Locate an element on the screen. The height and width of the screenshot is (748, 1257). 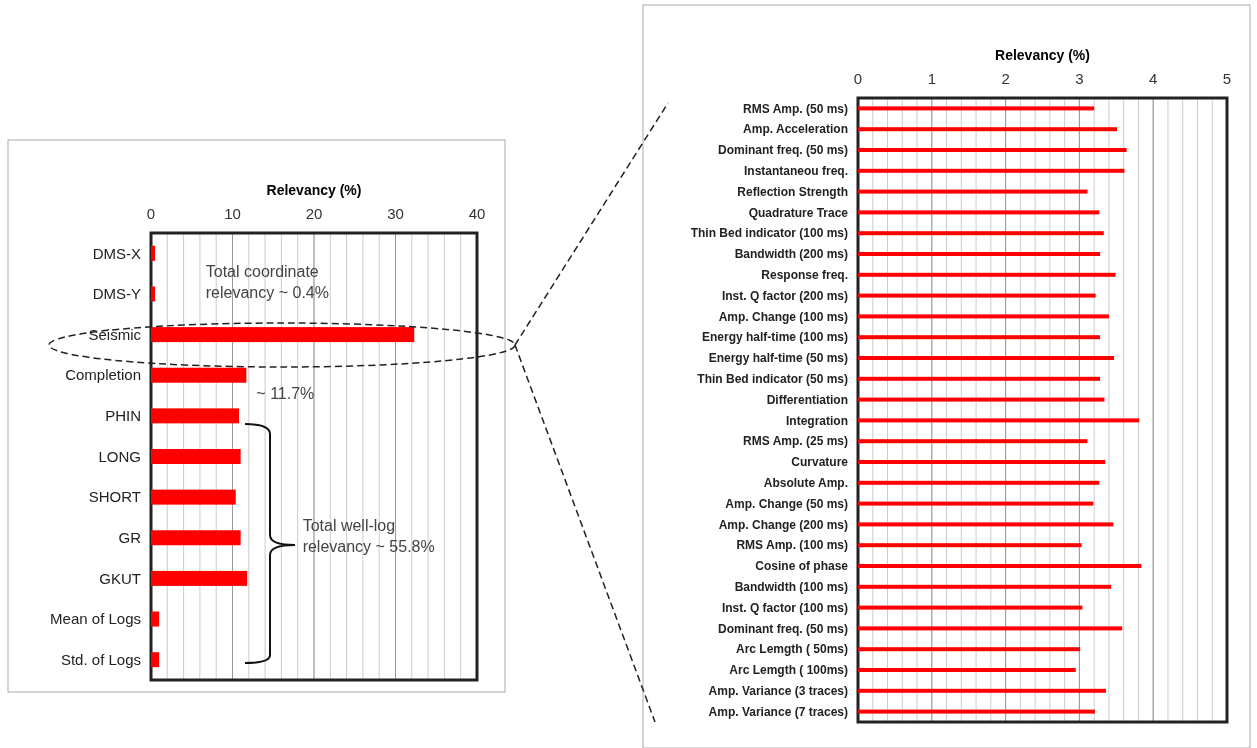
x-tick-label: 3 is located at coordinates (1079, 78).